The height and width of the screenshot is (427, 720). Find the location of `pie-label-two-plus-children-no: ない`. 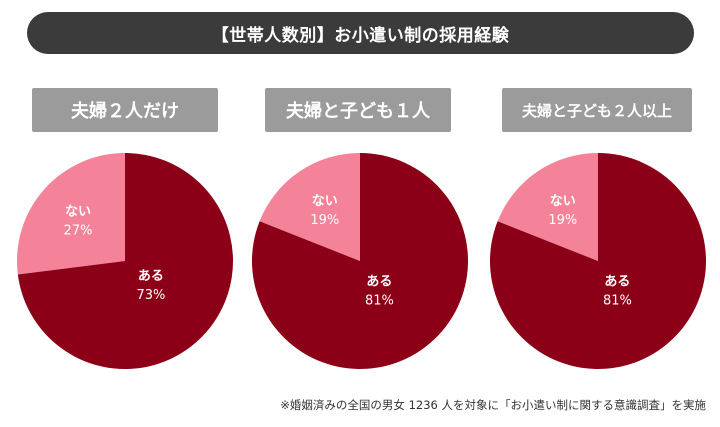

pie-label-two-plus-children-no: ない is located at coordinates (563, 201).